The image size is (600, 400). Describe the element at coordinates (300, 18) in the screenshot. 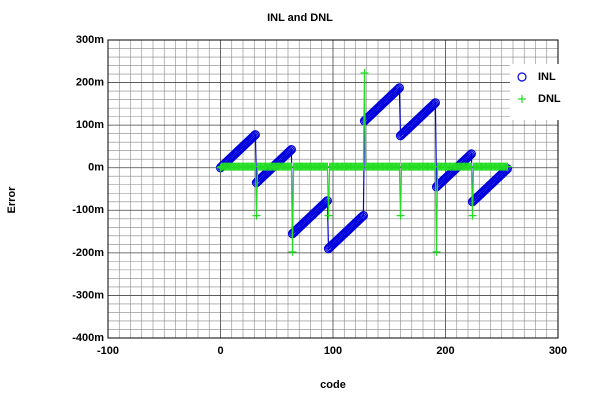

I see `chart-title: INL and DNL` at that location.